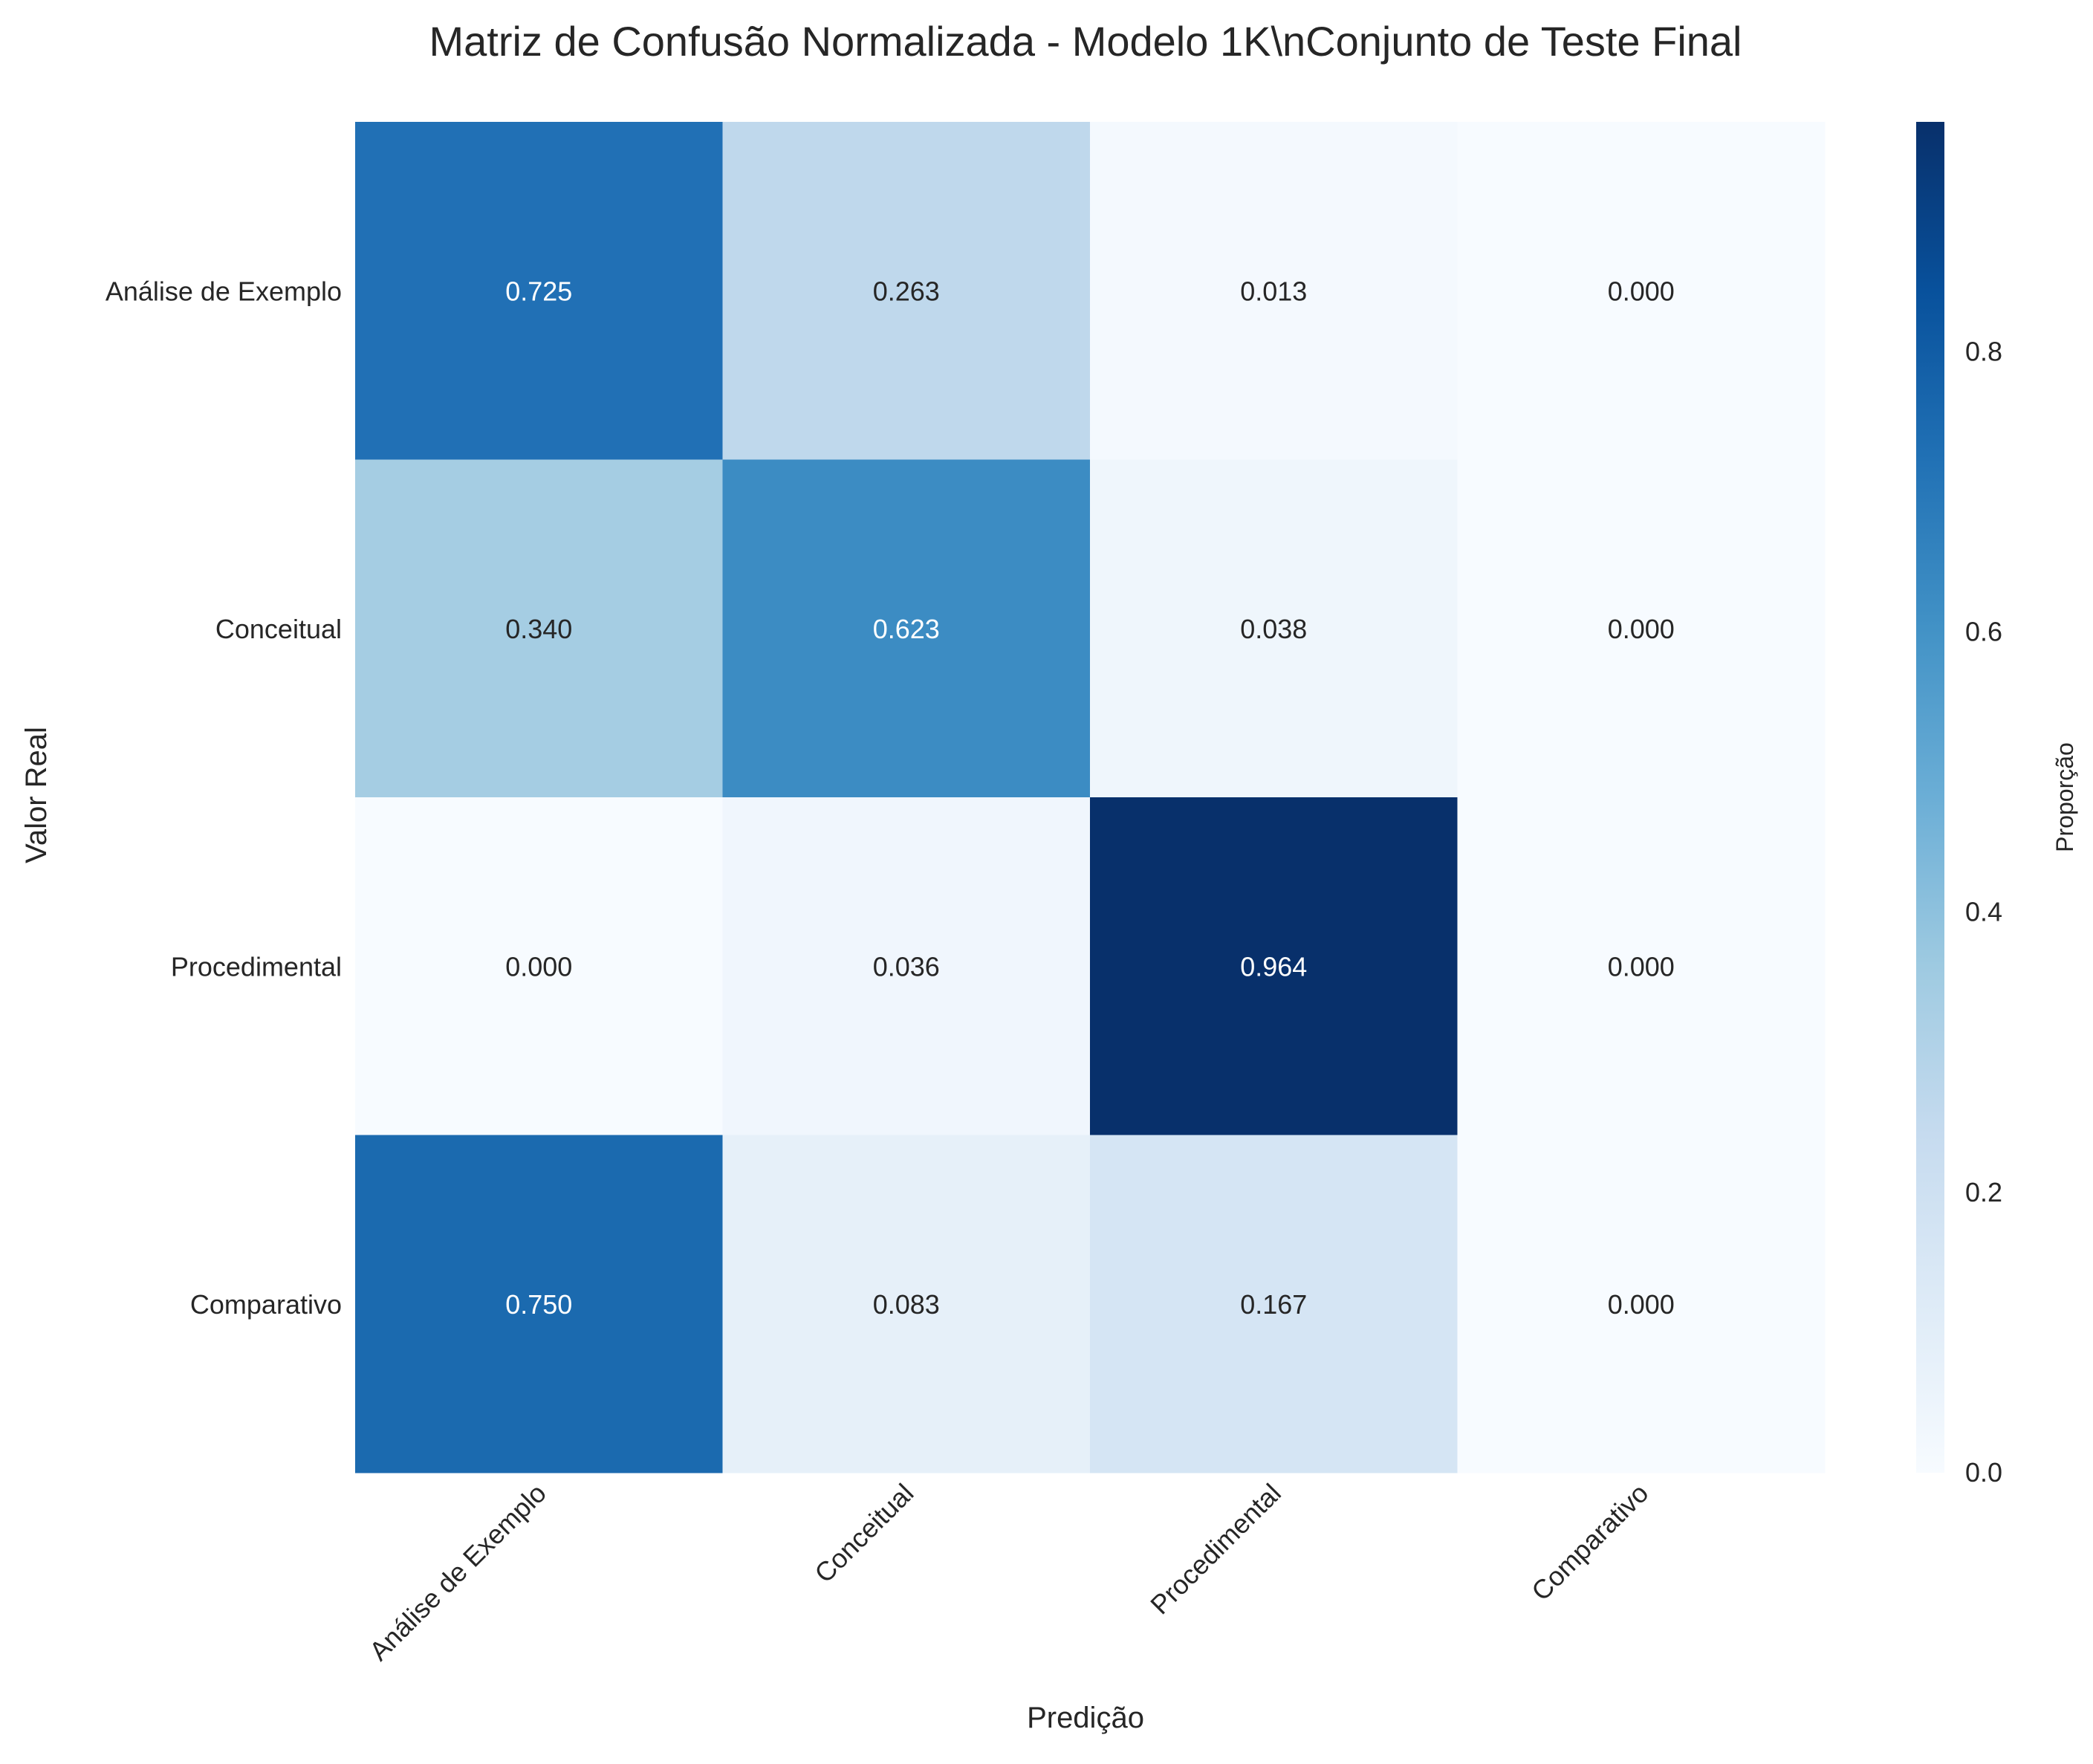 Image resolution: width=2093 pixels, height=1764 pixels. I want to click on colorbar-tick-label-0: 0.0, so click(1983, 1472).